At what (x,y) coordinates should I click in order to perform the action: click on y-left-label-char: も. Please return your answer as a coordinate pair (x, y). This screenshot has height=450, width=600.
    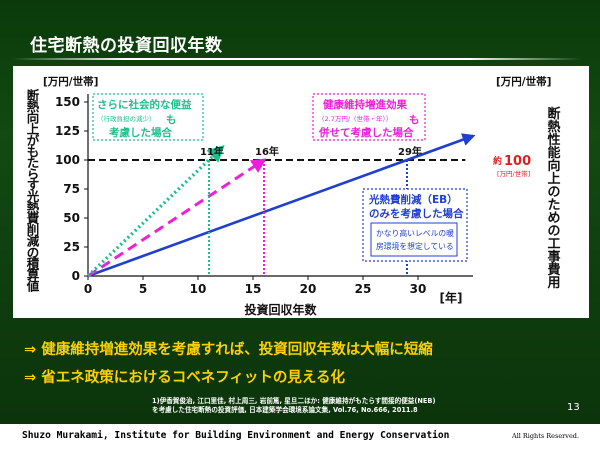
    Looking at the image, I should click on (33, 151).